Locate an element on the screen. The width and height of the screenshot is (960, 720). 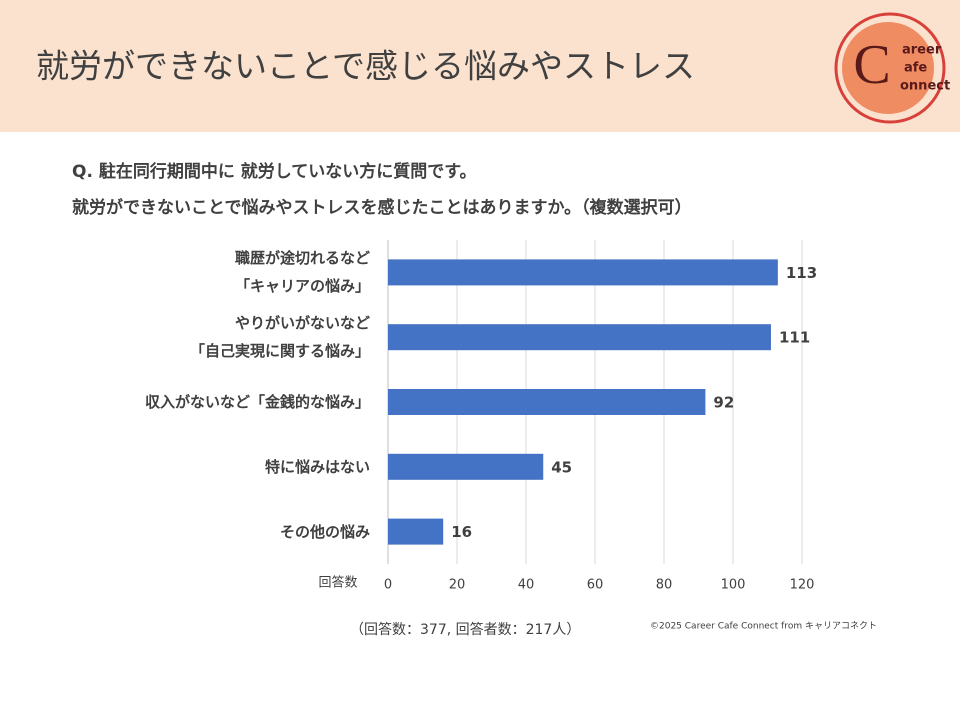
logo-initial: C is located at coordinates (871, 65).